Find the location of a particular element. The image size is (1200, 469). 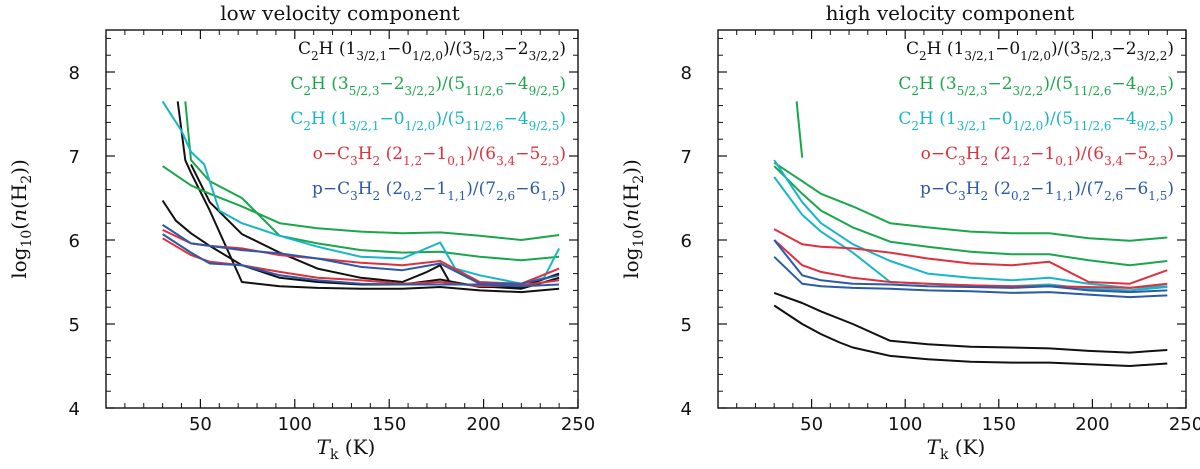

x-tick-label: 250 is located at coordinates (1184, 424).